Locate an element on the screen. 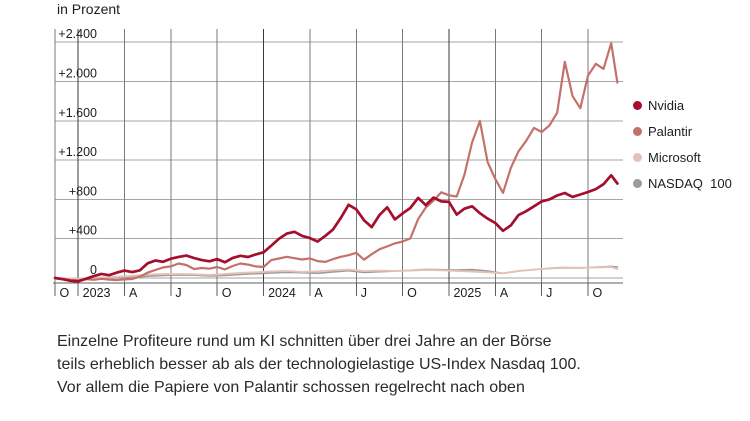 The height and width of the screenshot is (421, 750). chart-legend: Nvidia Palantir Microsoft NASDAQ 100 is located at coordinates (682, 148).